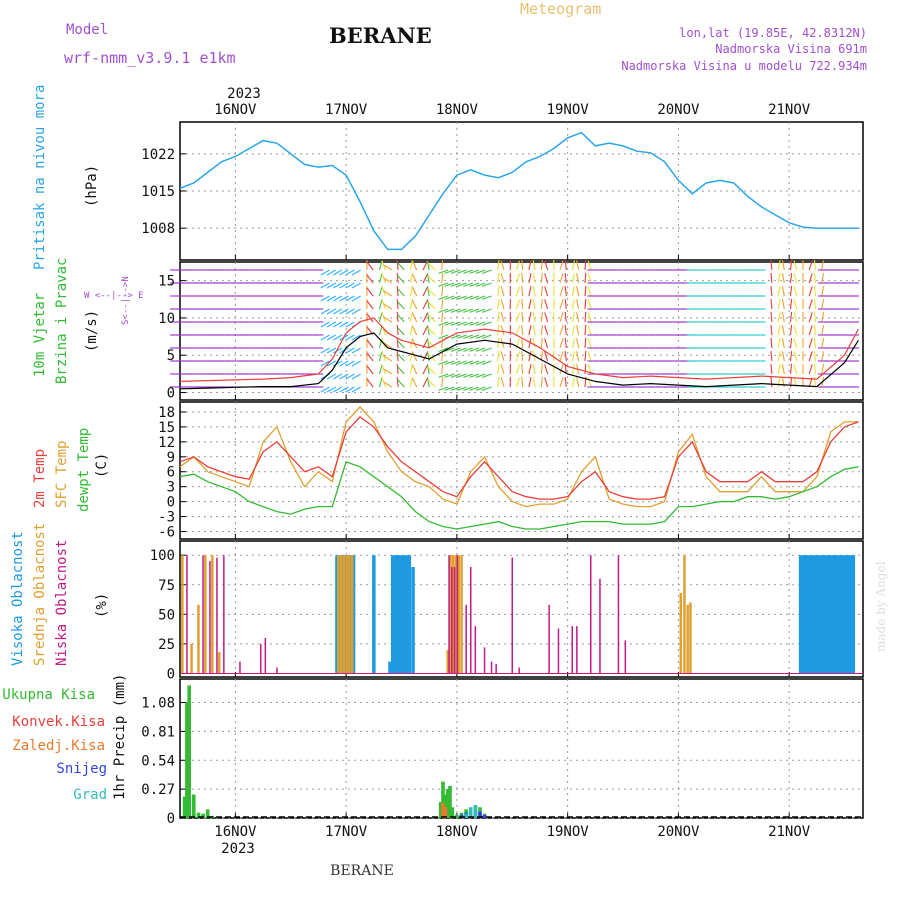  Describe the element at coordinates (166, 428) in the screenshot. I see `y-tick-label: 15` at that location.